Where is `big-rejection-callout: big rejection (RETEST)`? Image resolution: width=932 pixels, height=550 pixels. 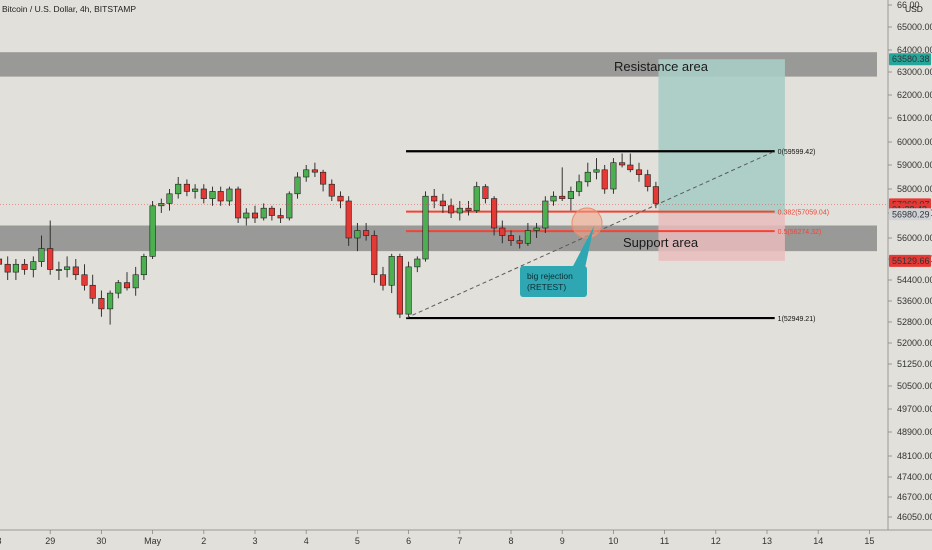
big-rejection-callout: big rejection (RETEST) is located at coordinates (557, 261).